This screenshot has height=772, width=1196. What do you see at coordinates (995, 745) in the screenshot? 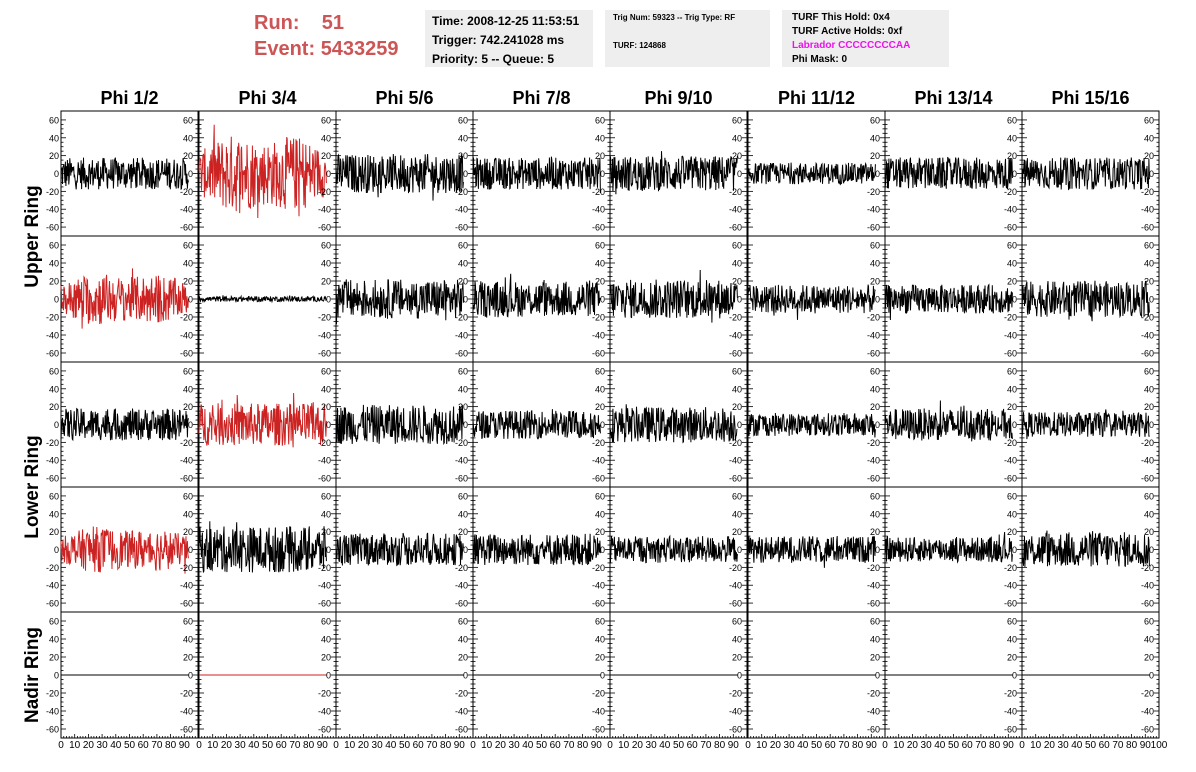
I see `x-tick-label: 80` at bounding box center [995, 745].